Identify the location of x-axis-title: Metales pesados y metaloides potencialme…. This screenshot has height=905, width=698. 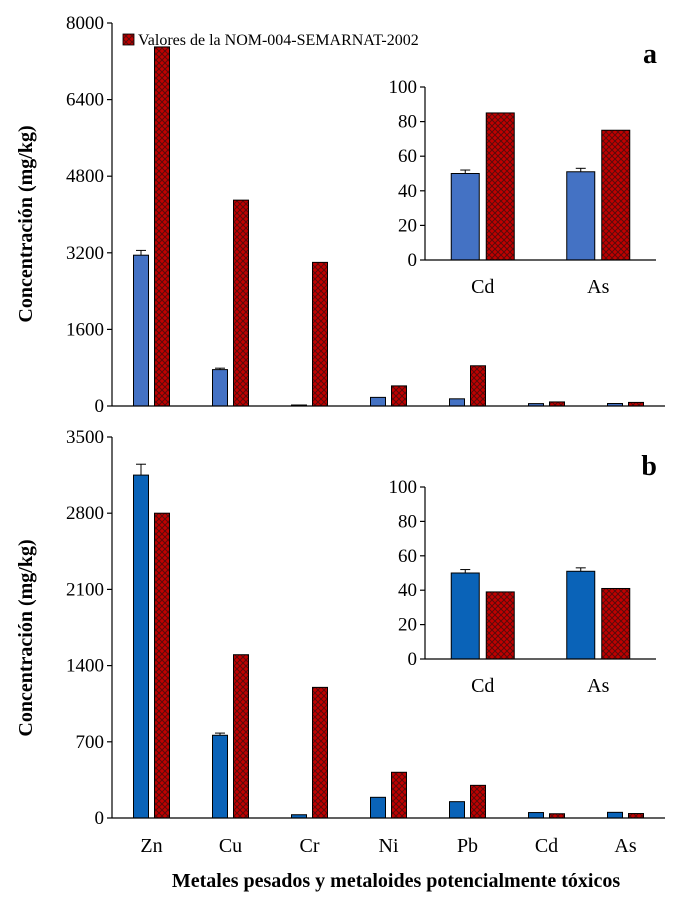
(396, 881).